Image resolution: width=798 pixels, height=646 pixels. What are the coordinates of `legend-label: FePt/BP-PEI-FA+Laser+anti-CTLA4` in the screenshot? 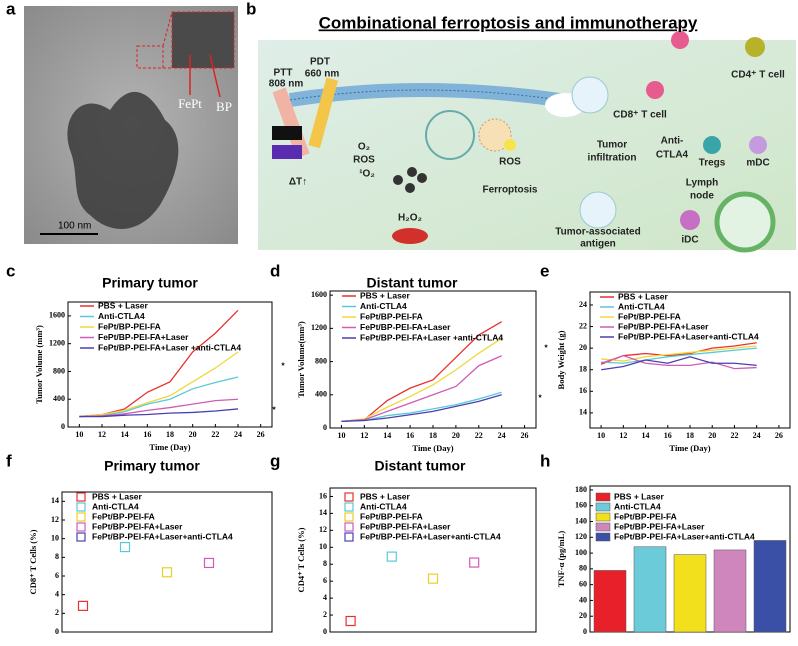 It's located at (430, 536).